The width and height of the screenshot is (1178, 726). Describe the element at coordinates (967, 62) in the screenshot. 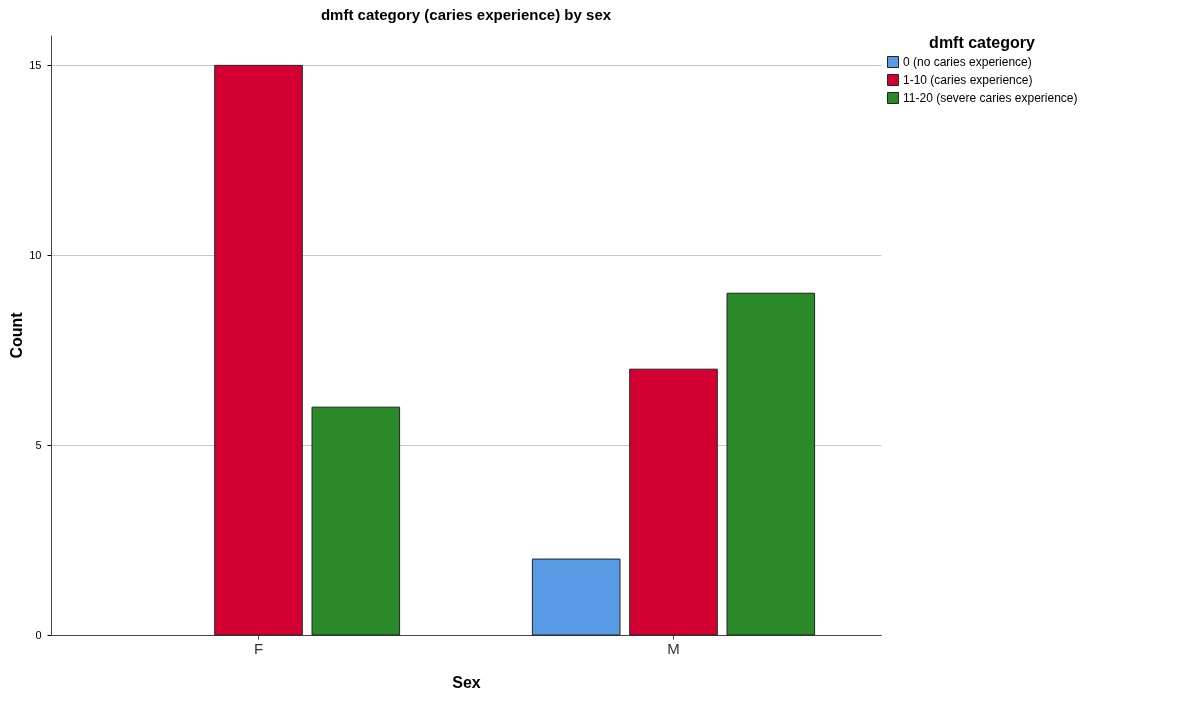

I see `legend-label: 0 (no caries experience)` at that location.